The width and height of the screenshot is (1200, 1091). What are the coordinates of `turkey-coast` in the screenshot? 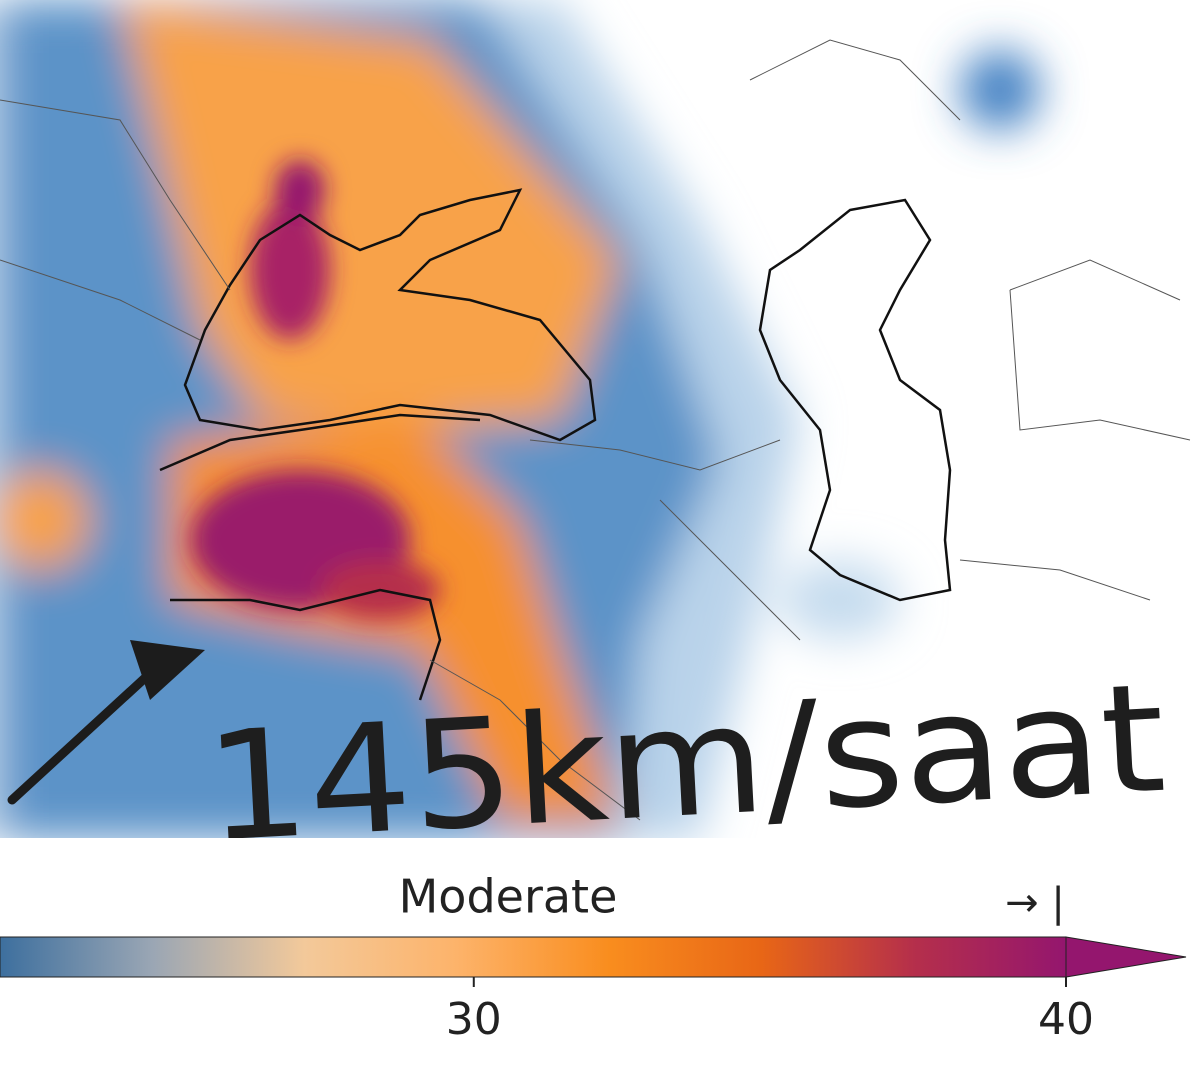 It's located at (320, 557).